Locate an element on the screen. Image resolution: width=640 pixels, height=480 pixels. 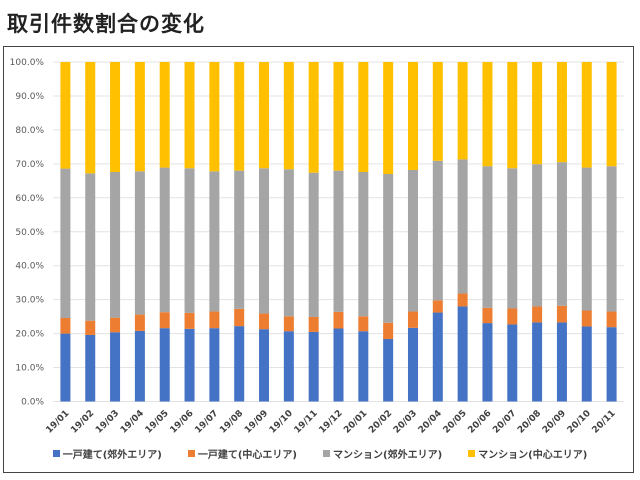
x-tick-label: 20/06 is located at coordinates (479, 422).